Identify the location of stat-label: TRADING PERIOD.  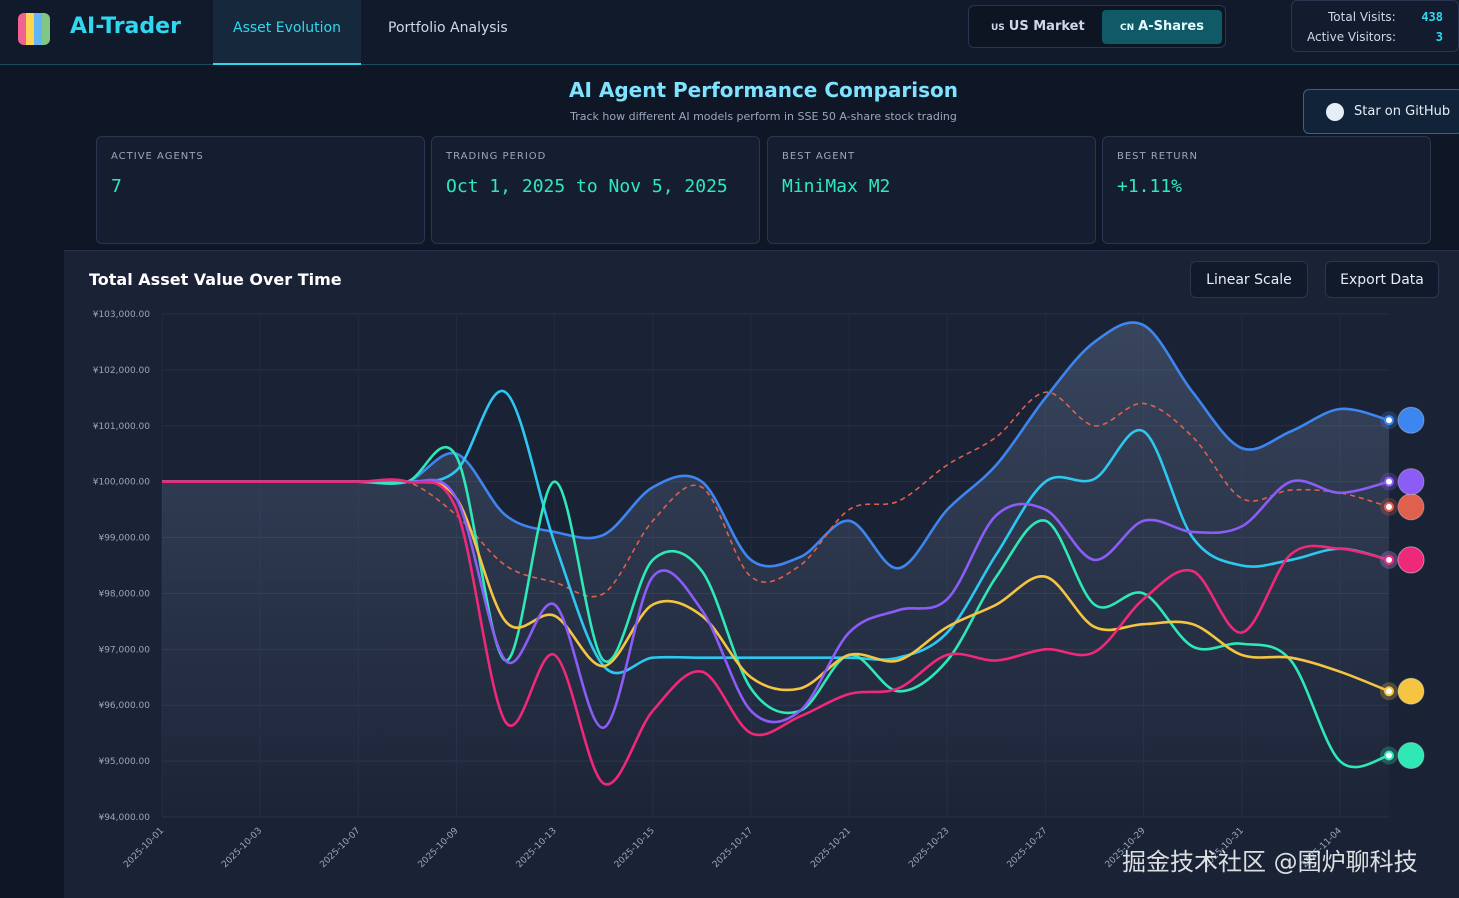
(496, 156).